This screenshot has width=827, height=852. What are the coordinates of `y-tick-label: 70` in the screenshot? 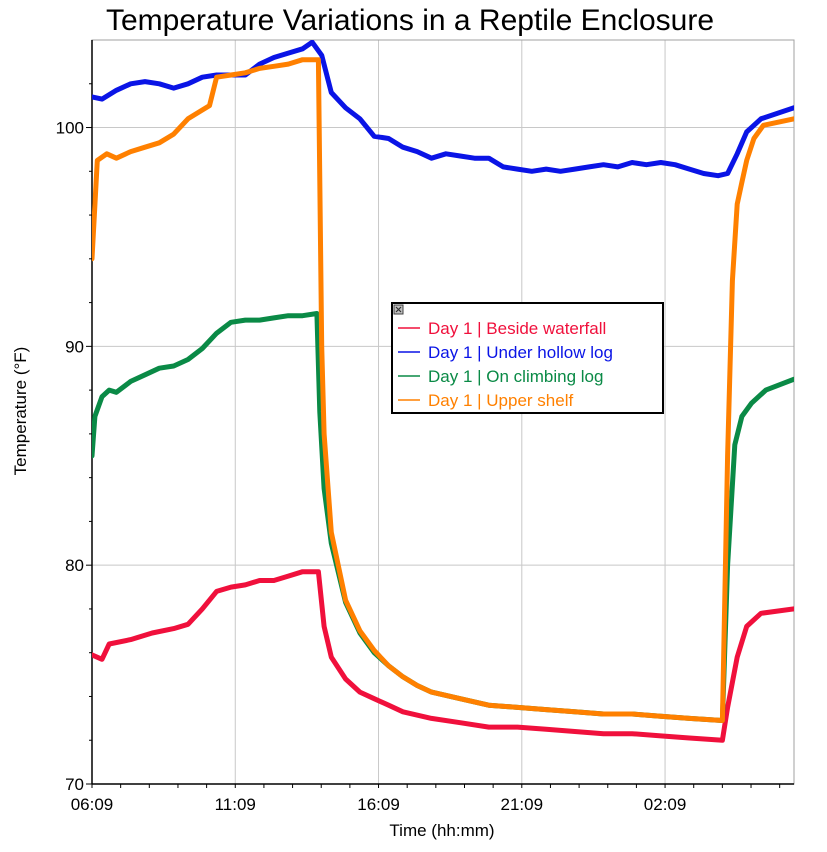 It's located at (74, 784).